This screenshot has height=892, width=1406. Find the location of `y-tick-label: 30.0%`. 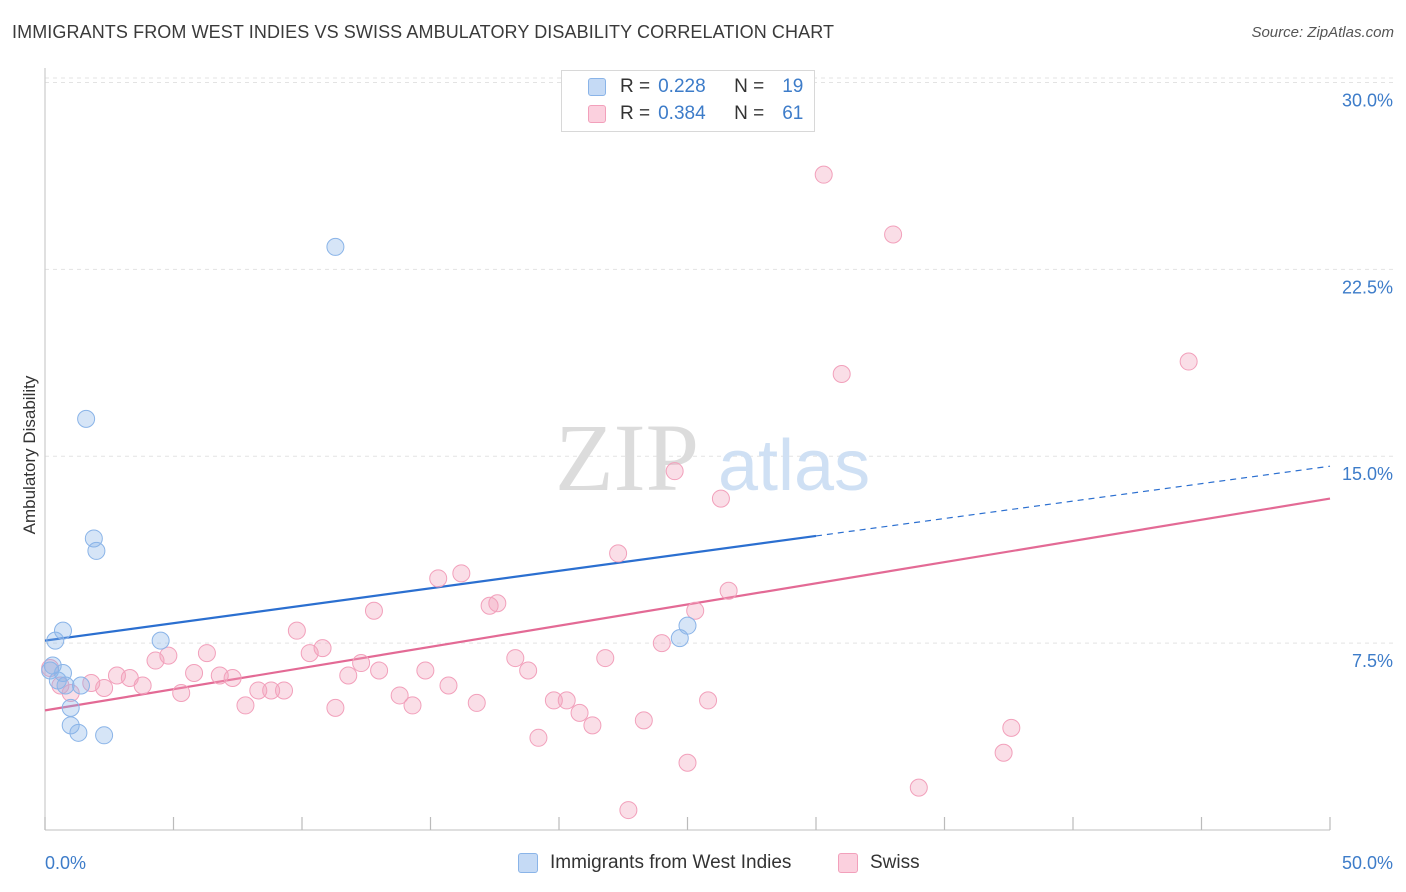

y-tick-label: 30.0% is located at coordinates (1367, 100).